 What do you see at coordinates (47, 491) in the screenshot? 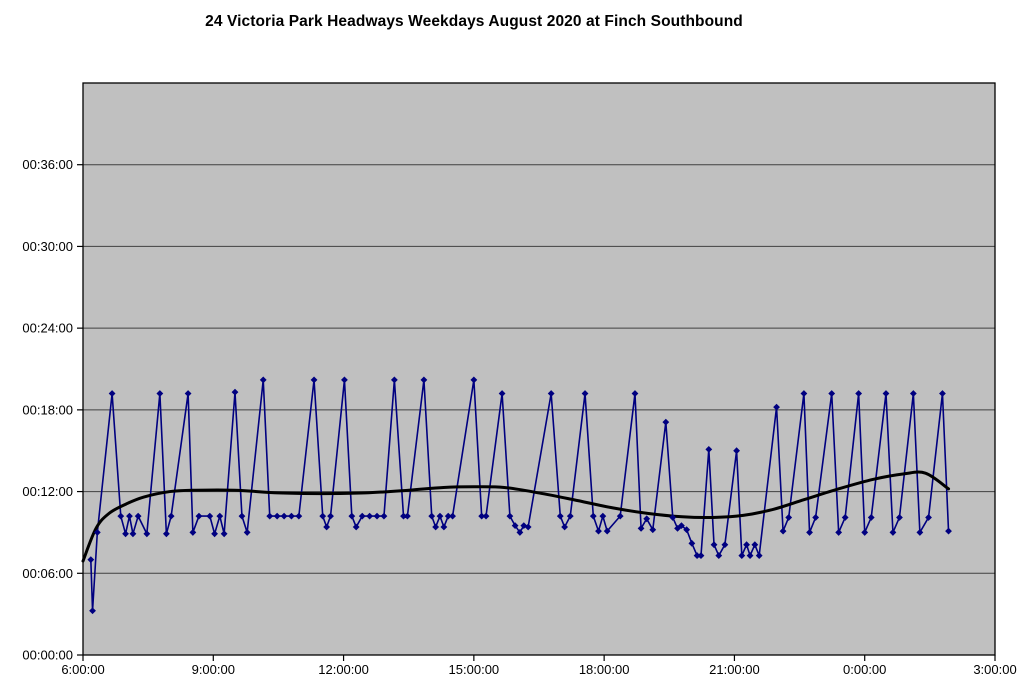
I see `y-axis-label: 00:12:00` at bounding box center [47, 491].